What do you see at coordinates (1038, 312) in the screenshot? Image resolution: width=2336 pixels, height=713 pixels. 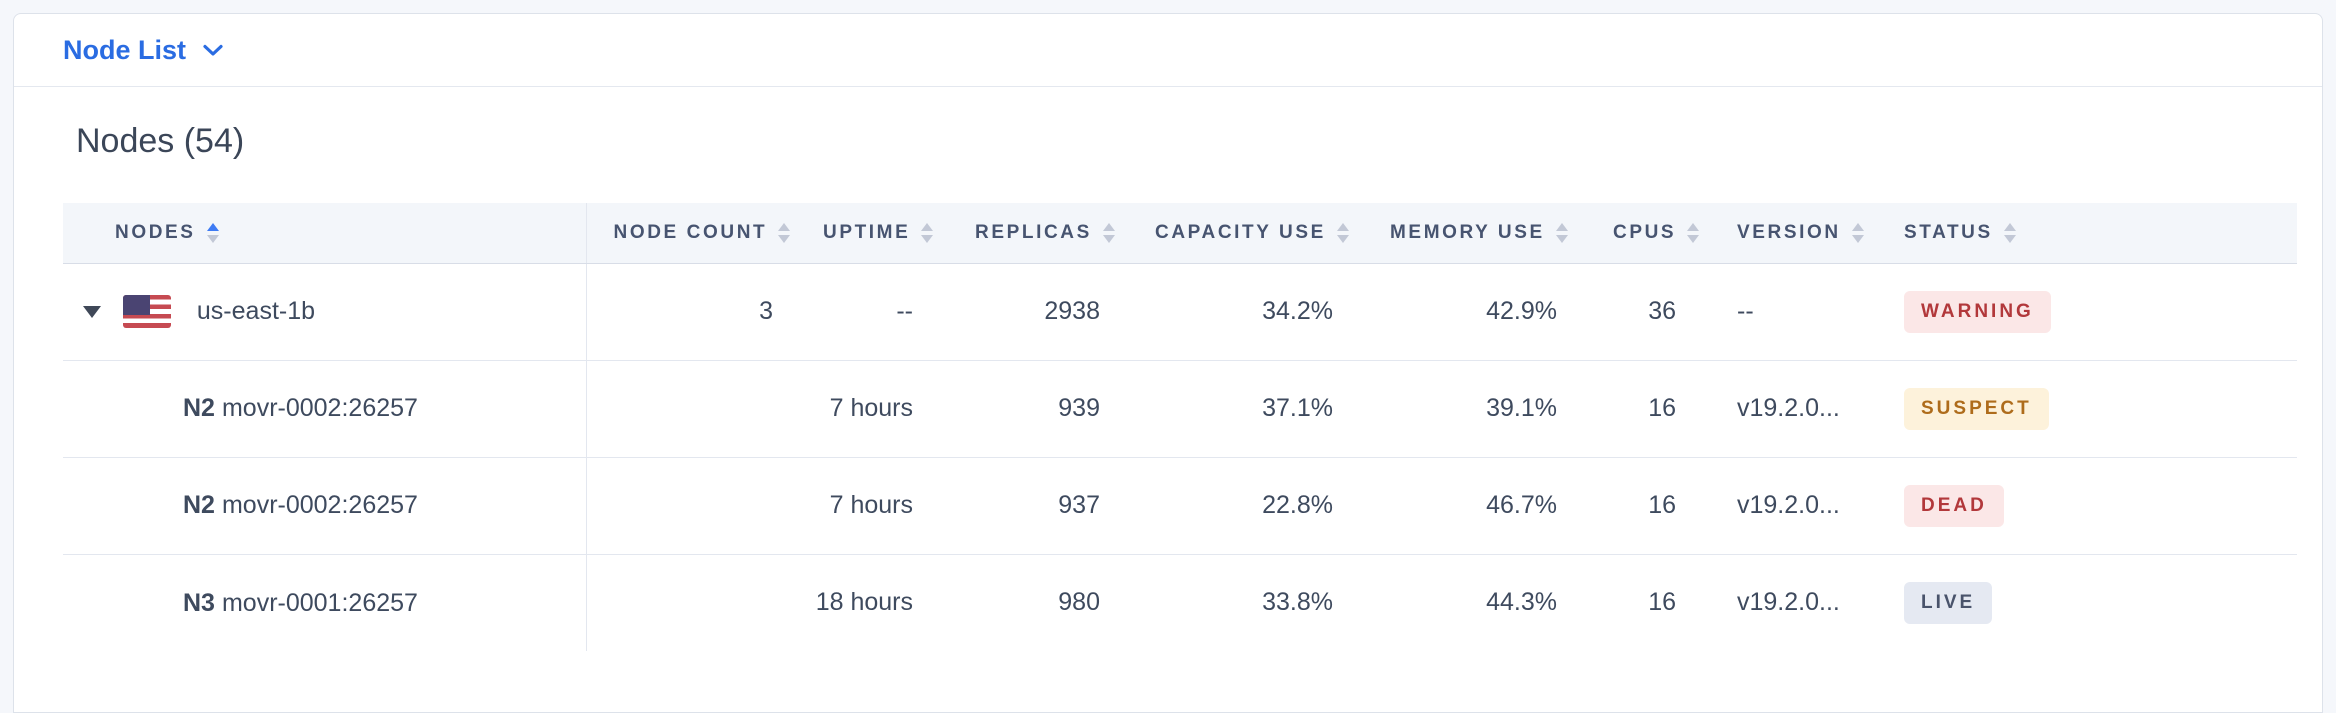 I see `replicas-cell: 2938` at bounding box center [1038, 312].